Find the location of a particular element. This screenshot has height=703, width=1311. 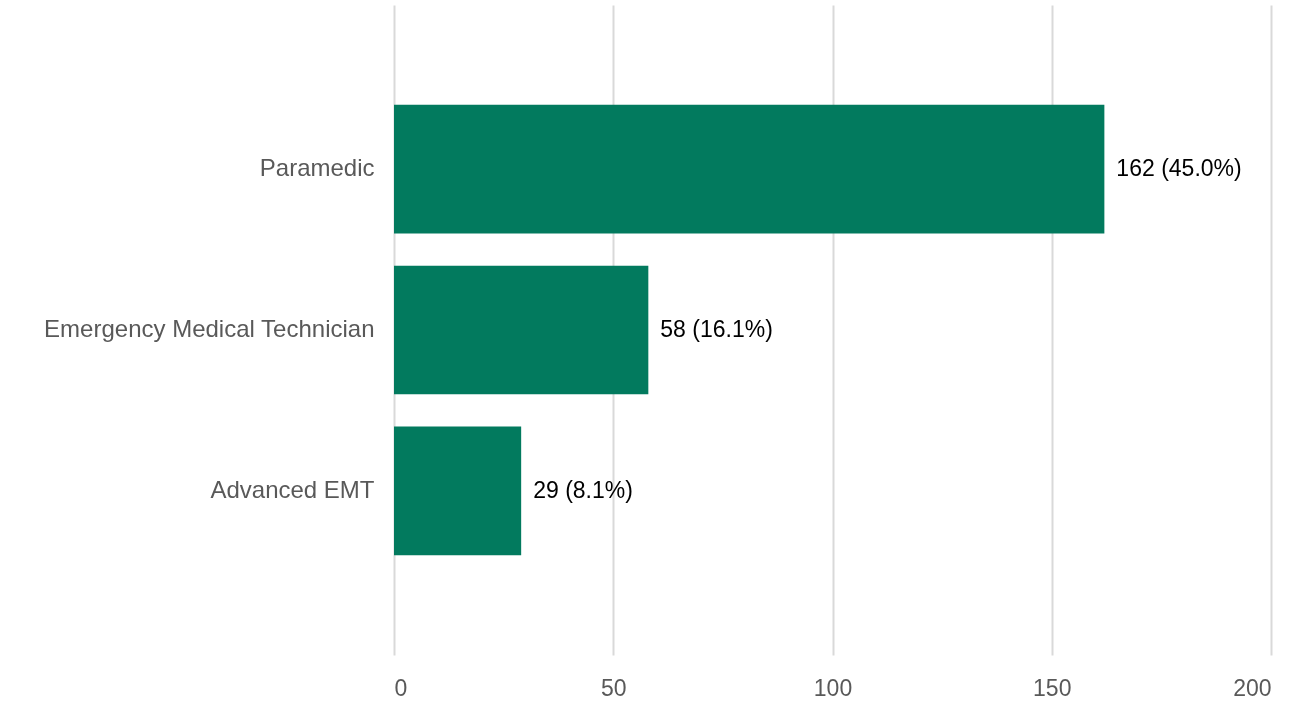

x-tick-label: 0 is located at coordinates (401, 687).